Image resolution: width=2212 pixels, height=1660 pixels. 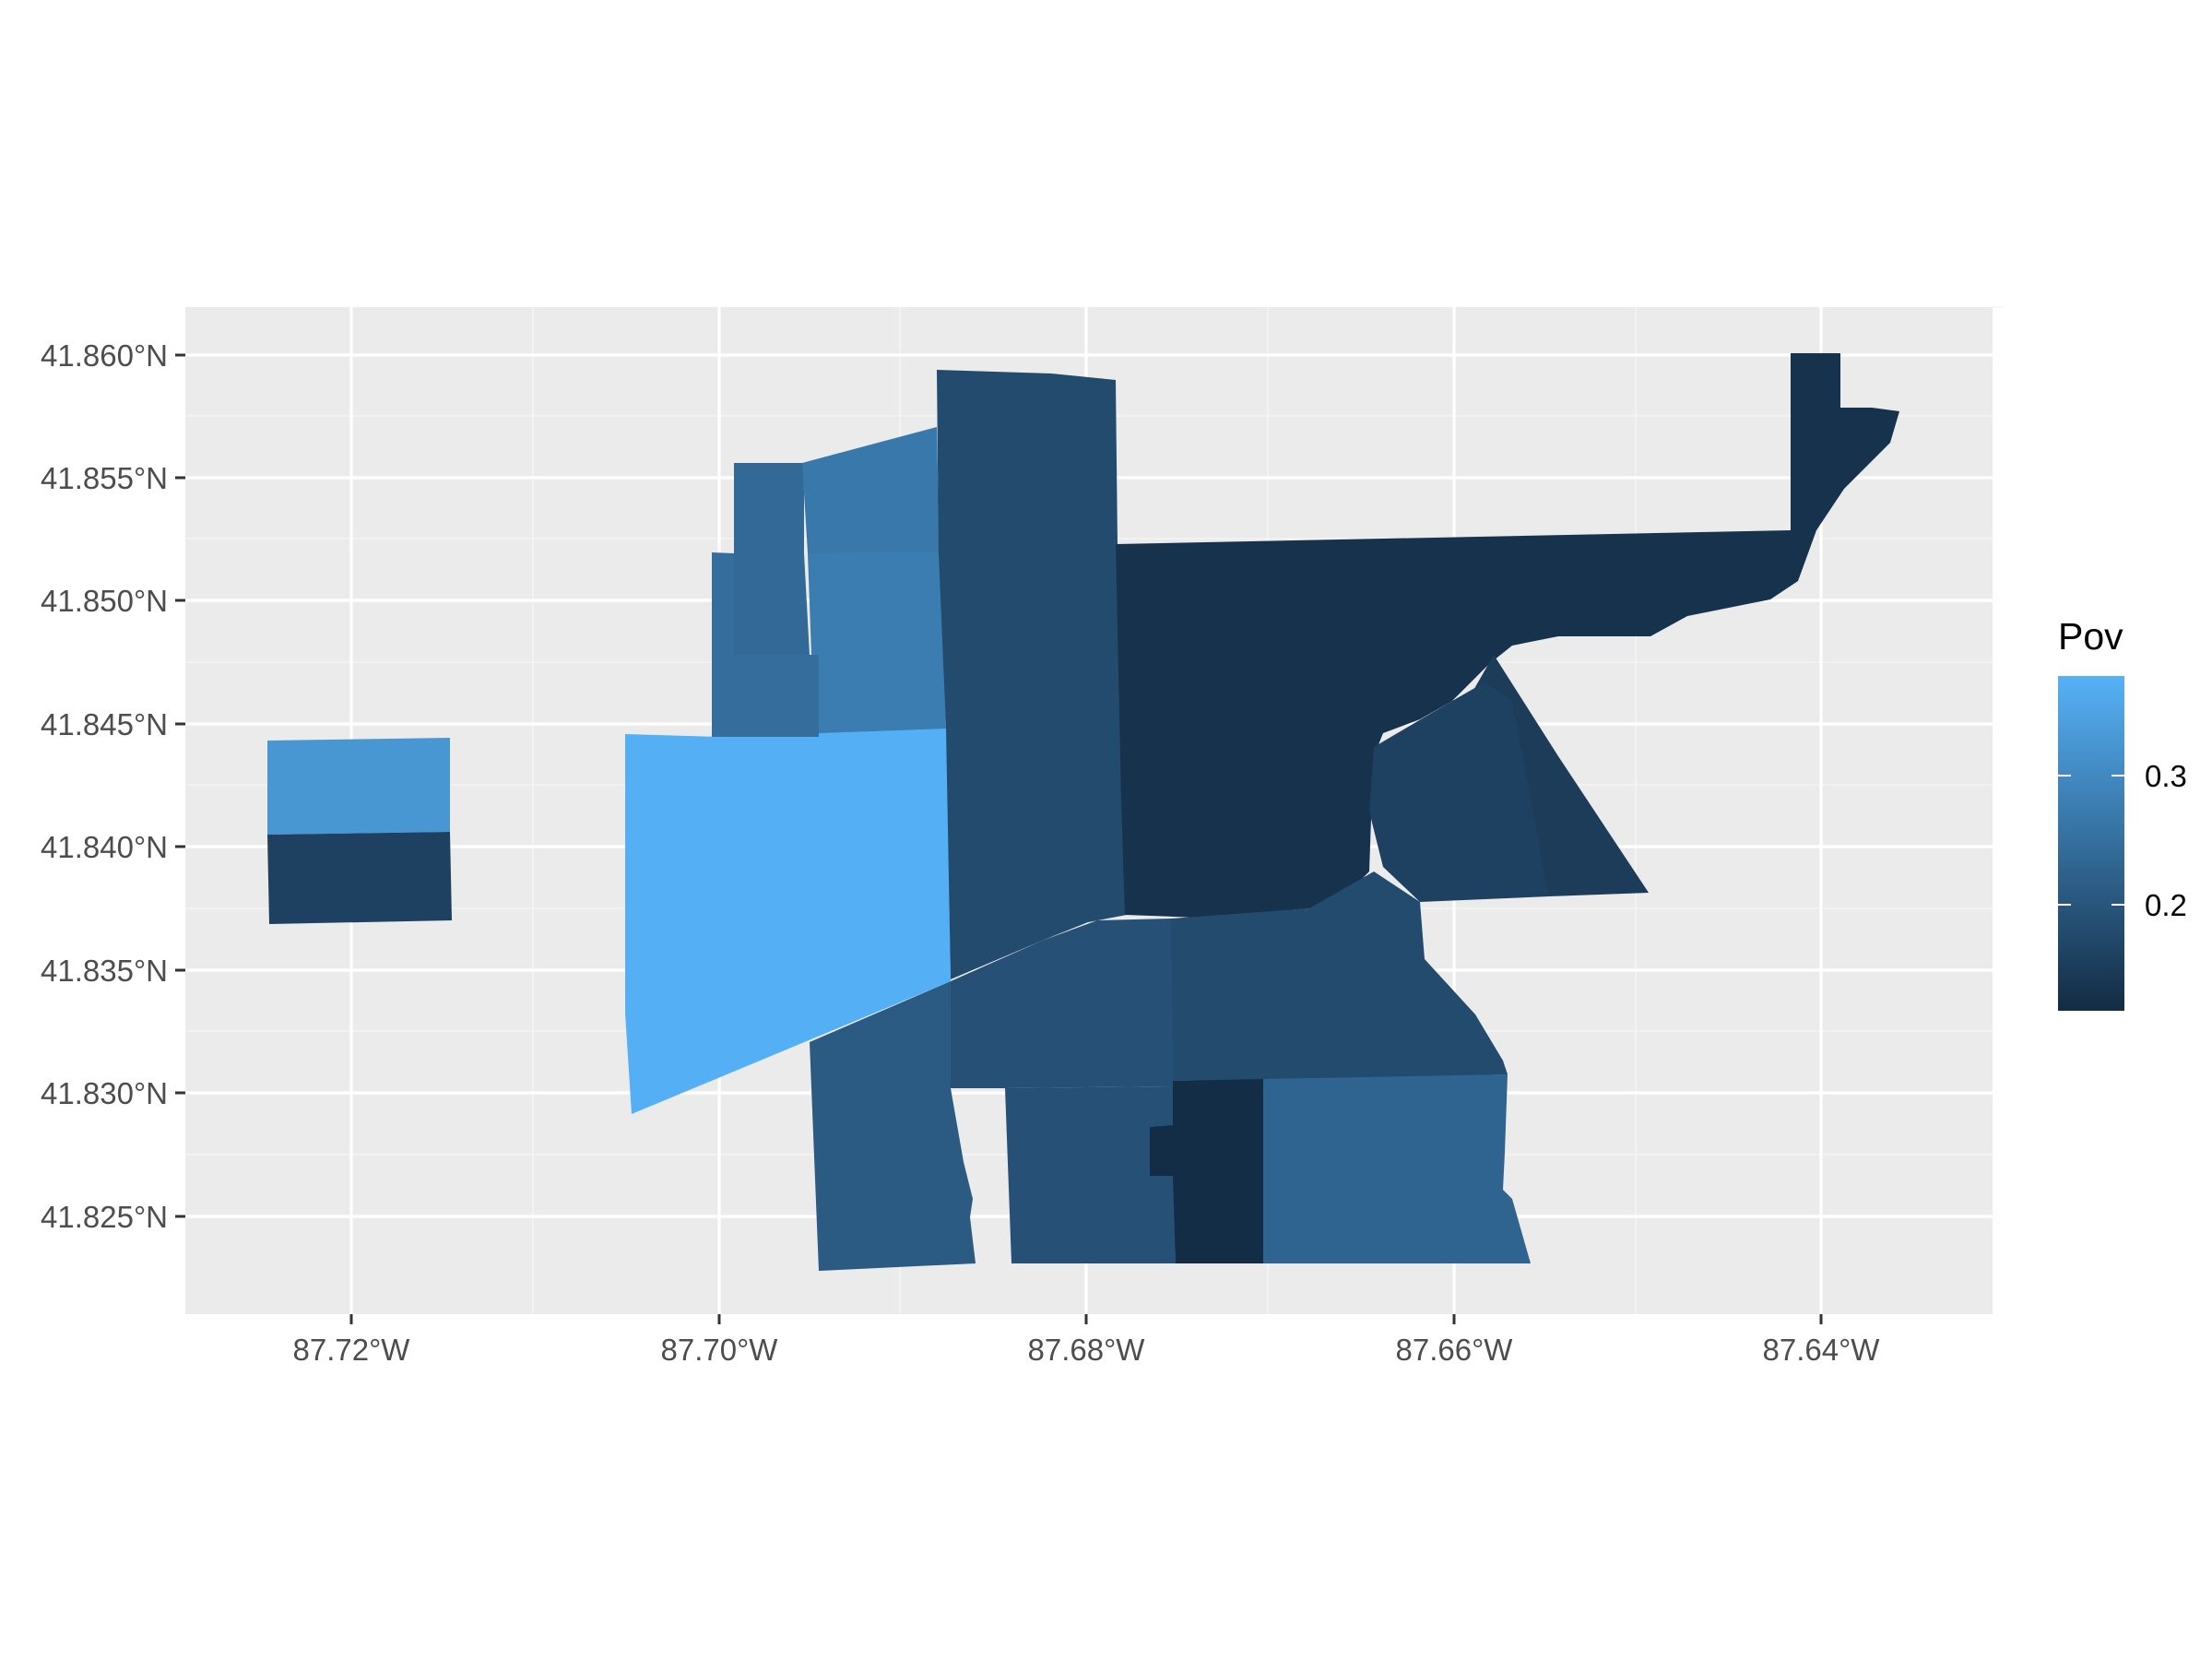 What do you see at coordinates (105, 847) in the screenshot?
I see `y-tick-label: 41.840°N` at bounding box center [105, 847].